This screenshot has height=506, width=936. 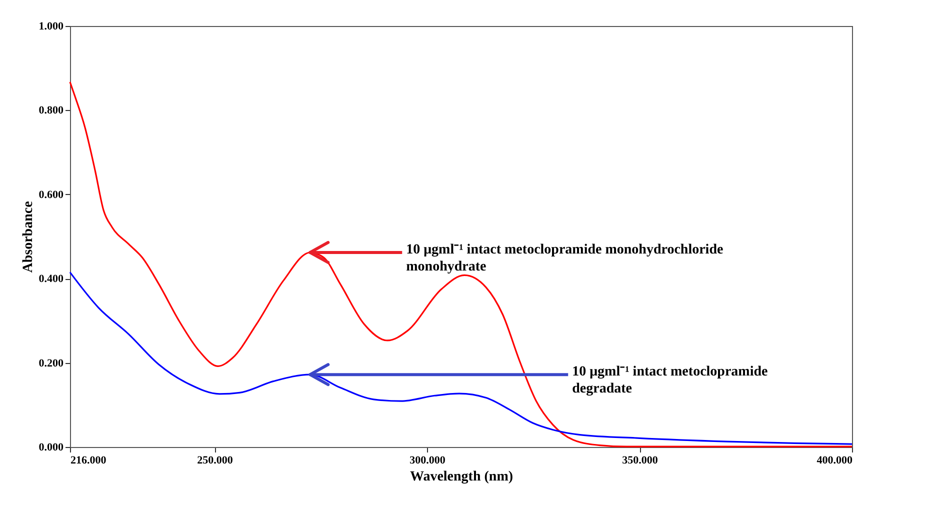 What do you see at coordinates (215, 460) in the screenshot?
I see `x-tick-label: 250.000` at bounding box center [215, 460].